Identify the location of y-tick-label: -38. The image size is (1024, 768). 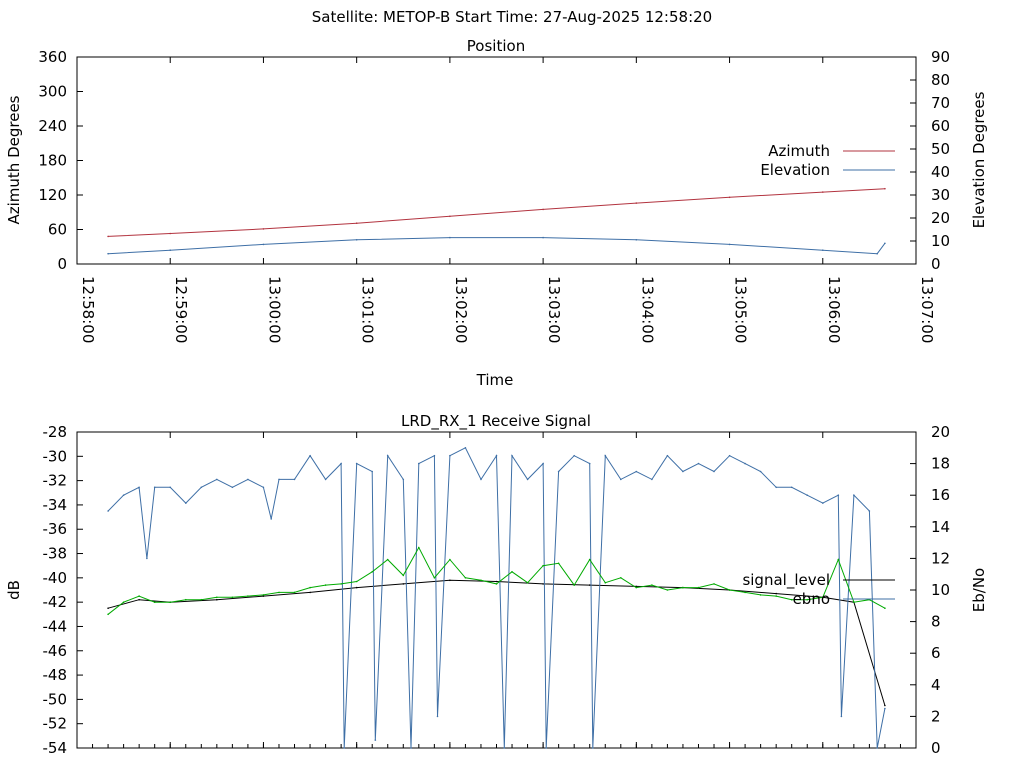
(55, 554).